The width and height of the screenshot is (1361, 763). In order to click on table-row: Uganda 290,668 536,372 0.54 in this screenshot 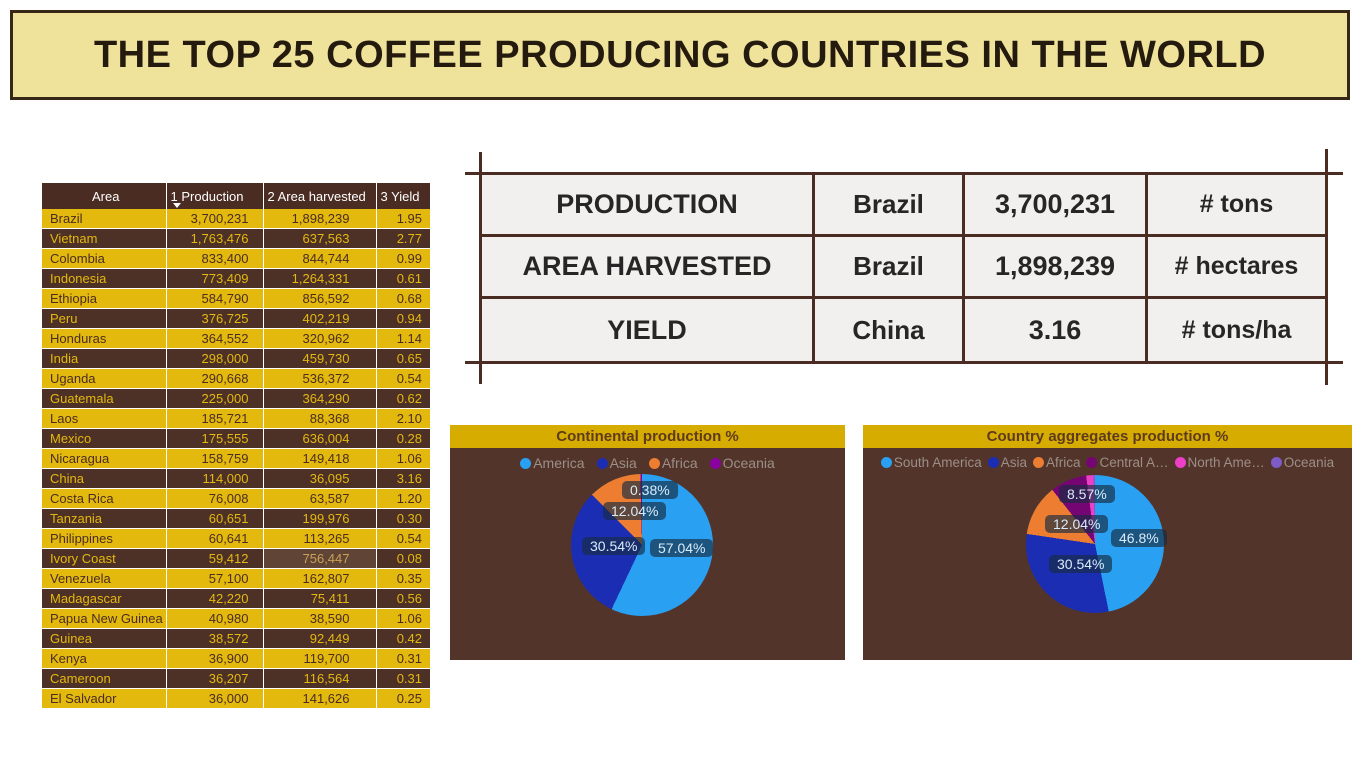, I will do `click(236, 378)`.